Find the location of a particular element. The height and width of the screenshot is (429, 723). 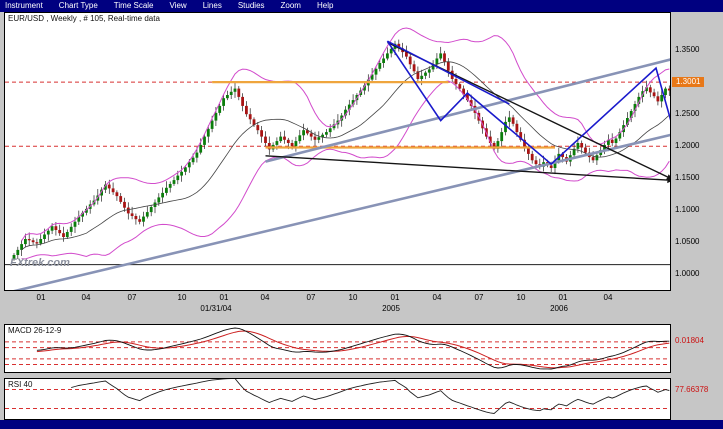

menu-view: View is located at coordinates (178, 5).